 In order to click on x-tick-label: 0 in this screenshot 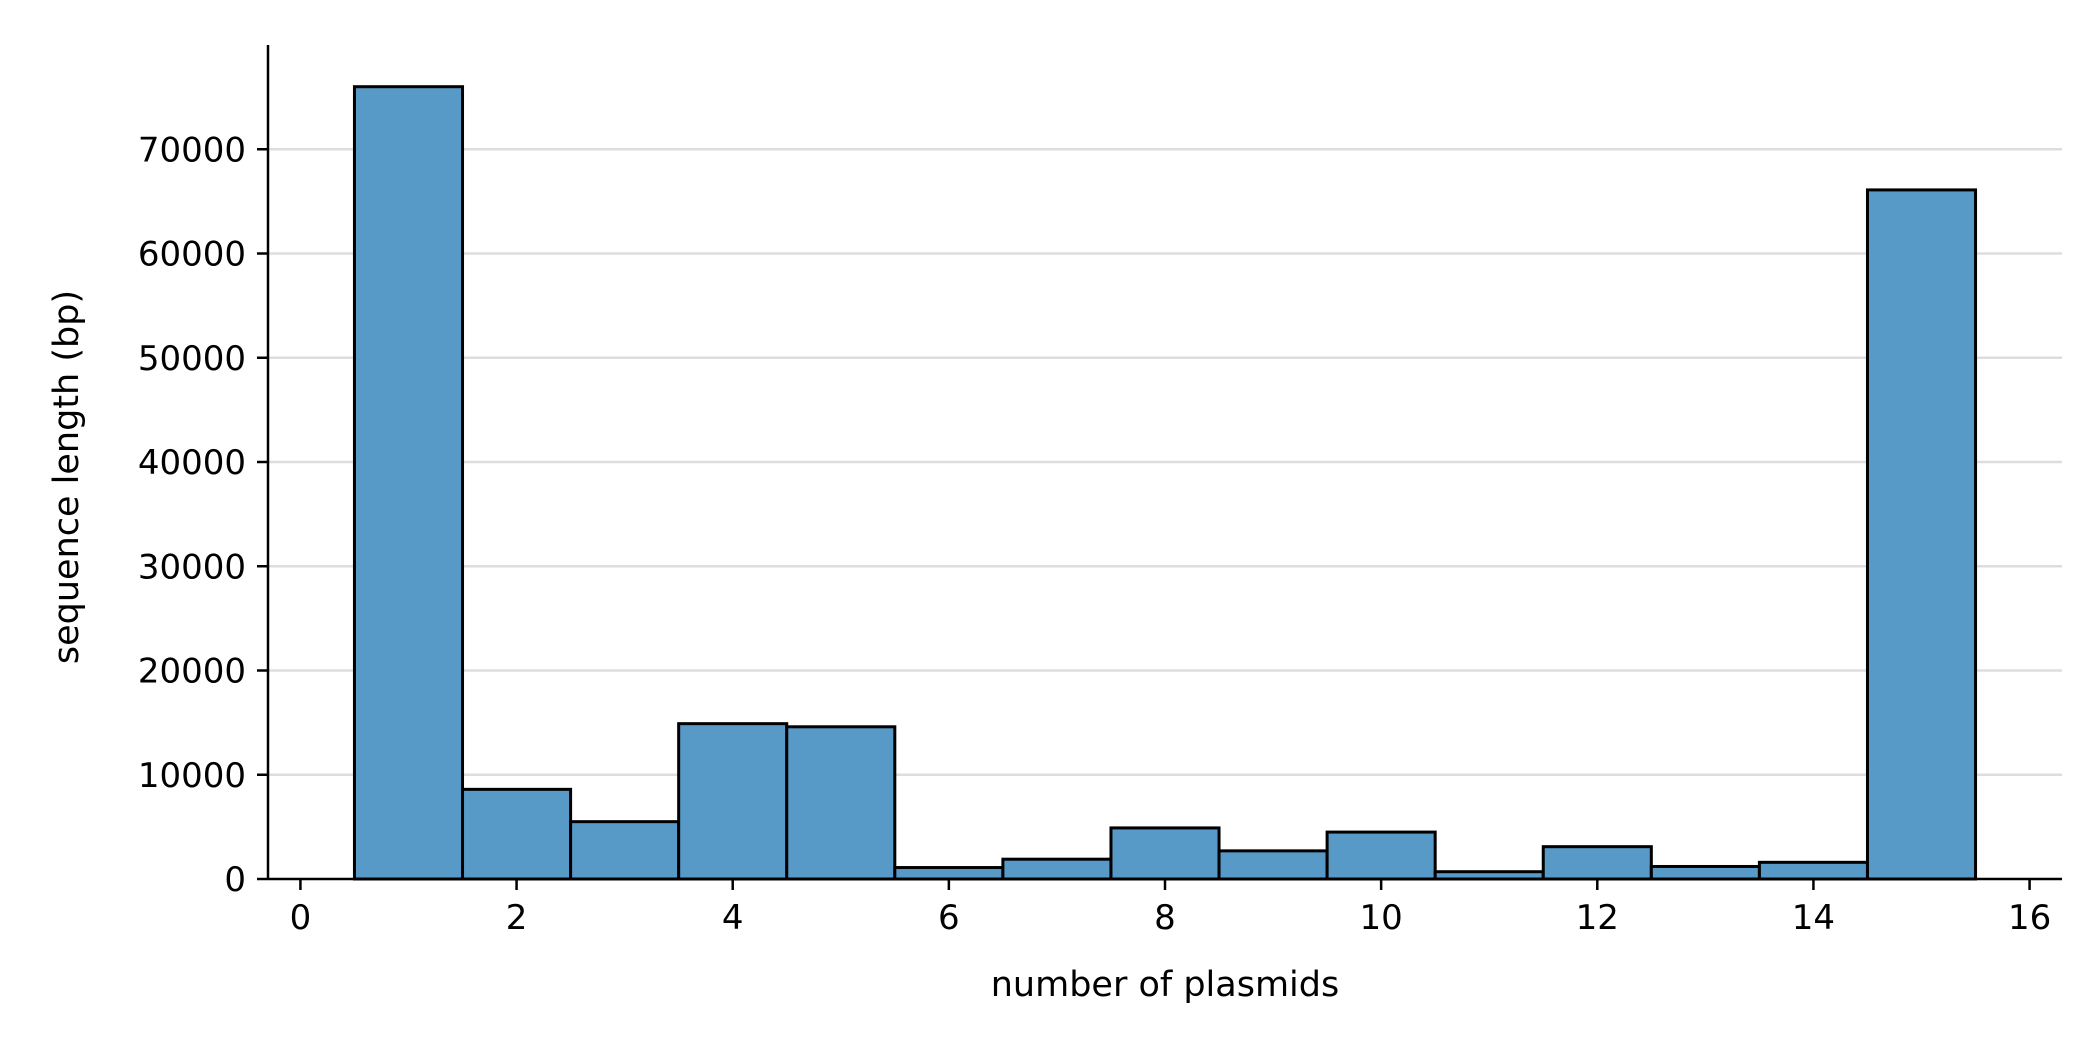, I will do `click(301, 918)`.